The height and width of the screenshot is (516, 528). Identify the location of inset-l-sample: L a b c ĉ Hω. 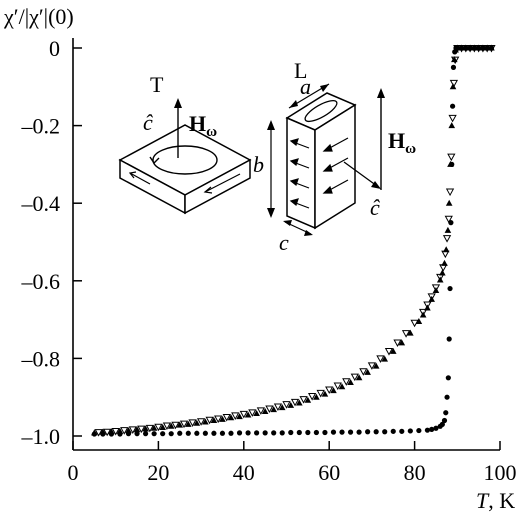
(334, 156).